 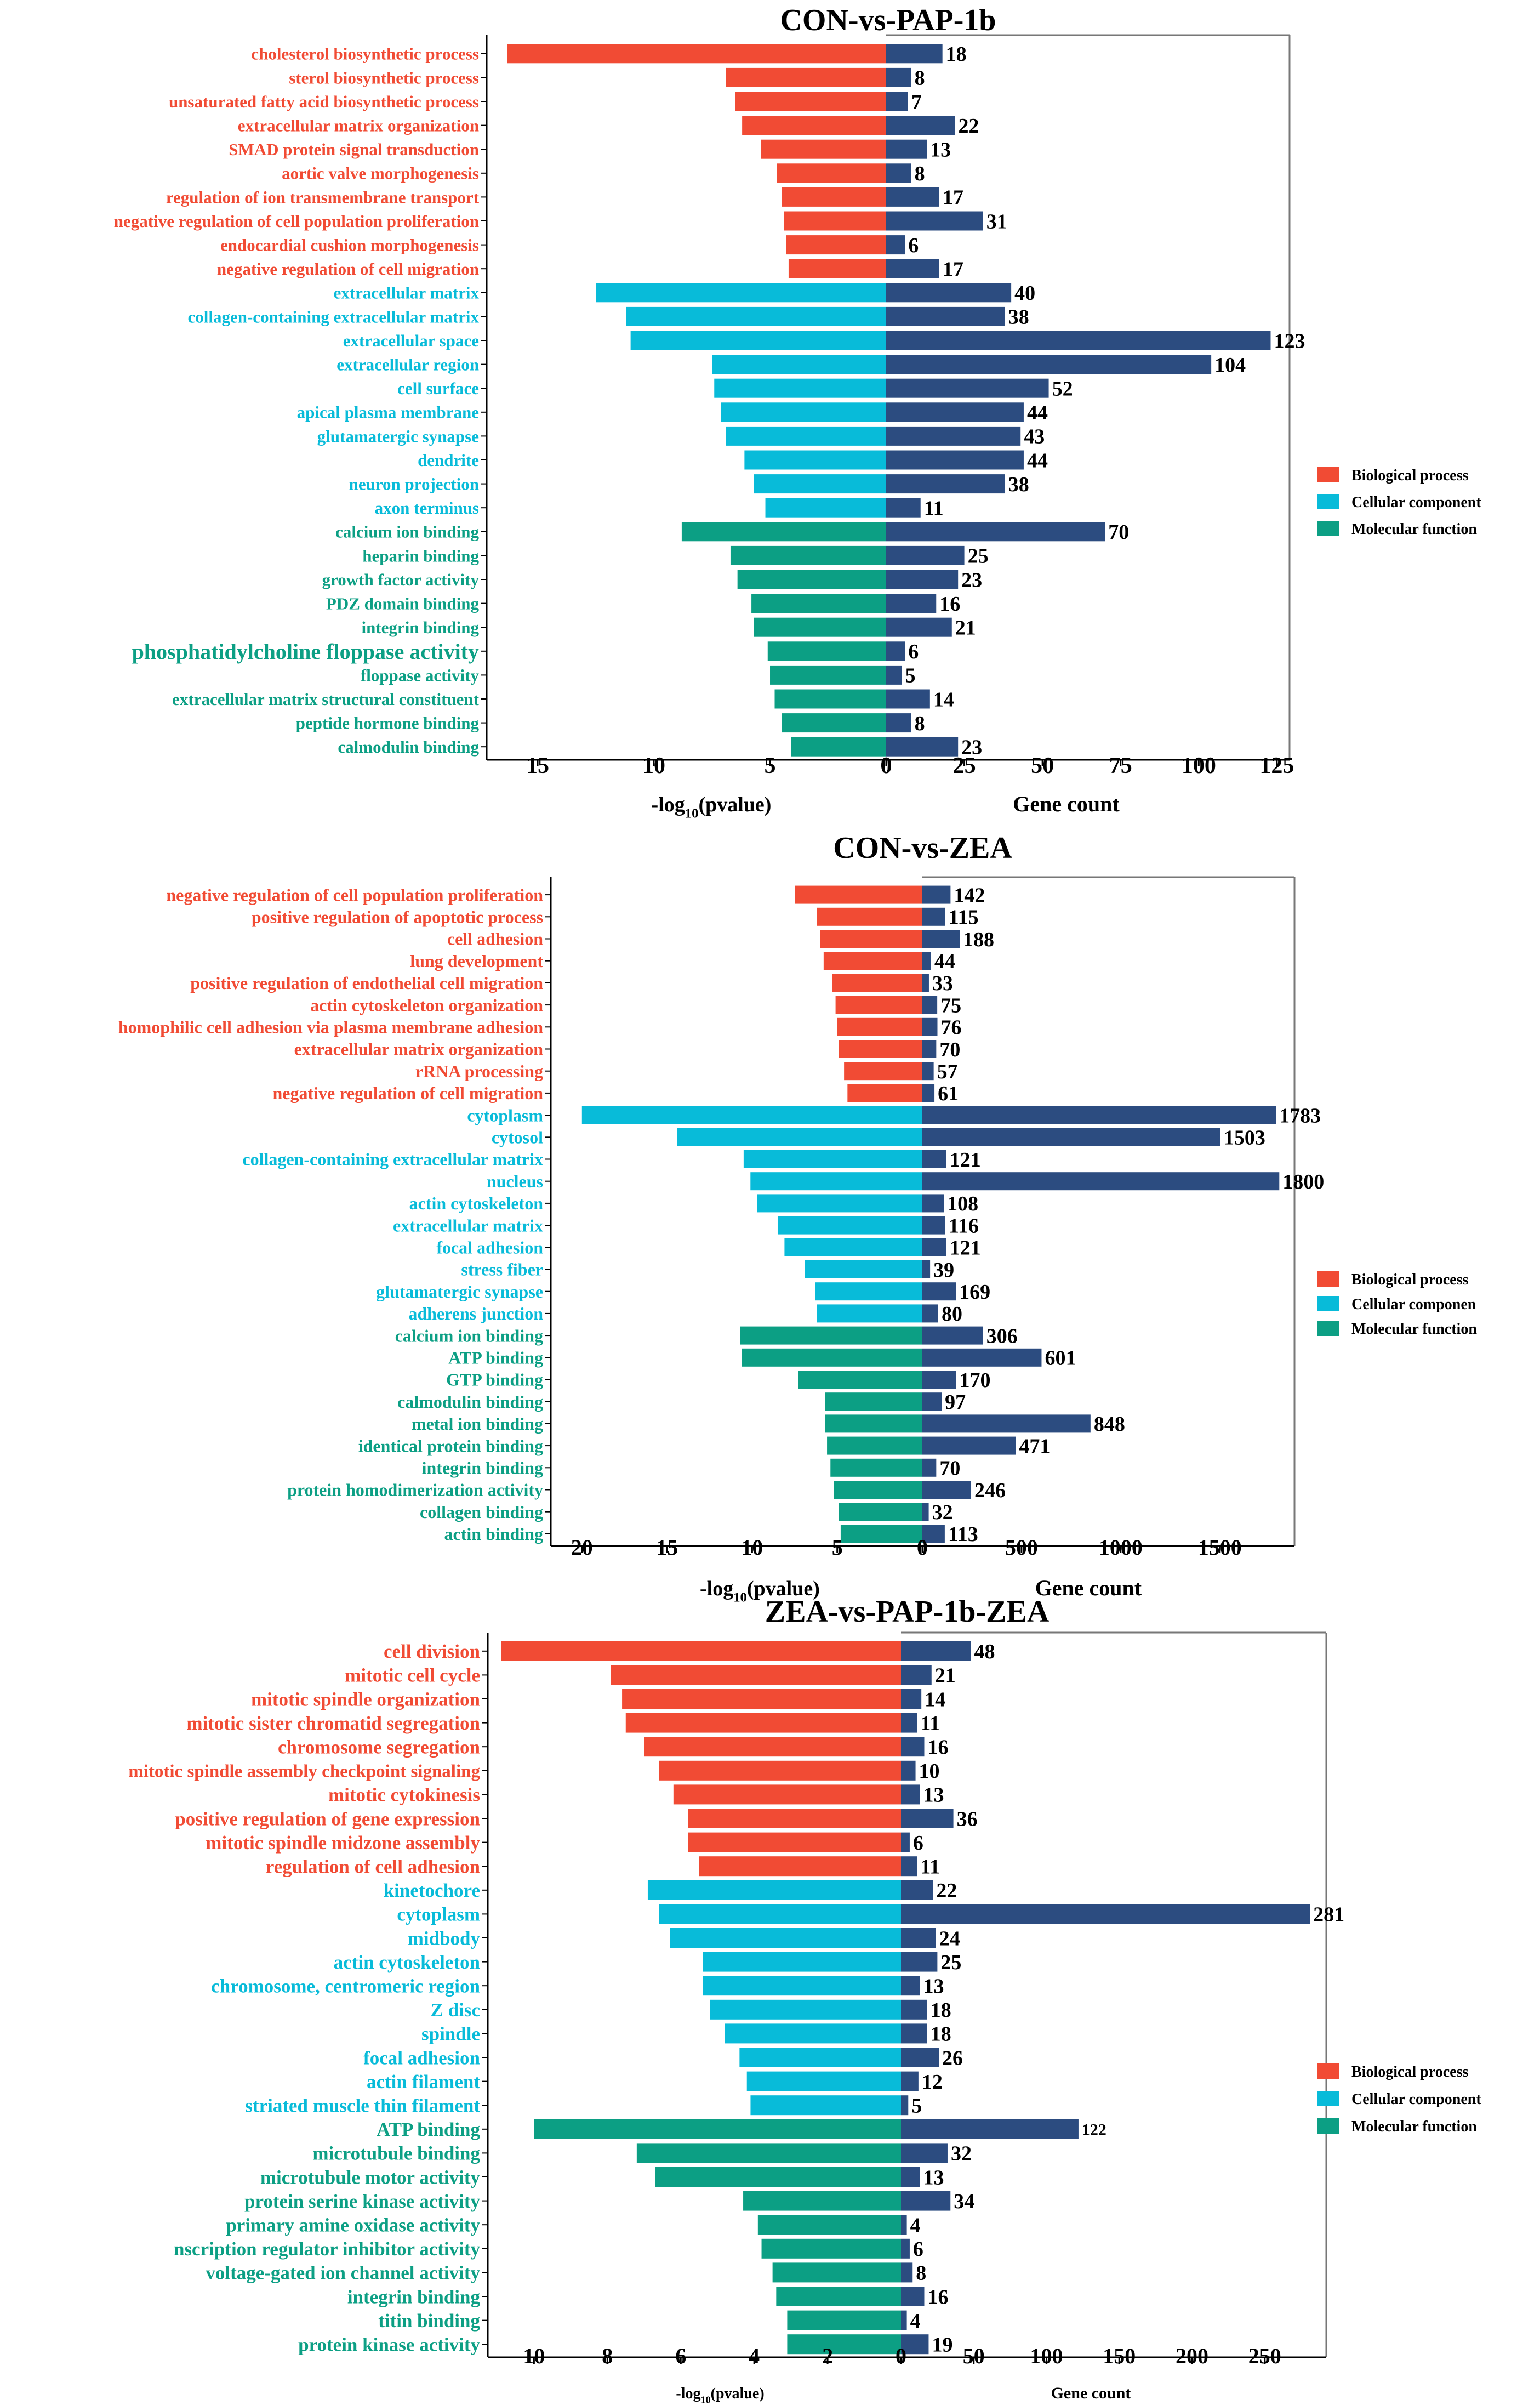 I want to click on count-bar-mitotic-spindle-midzone-assembly, so click(x=905, y=1842).